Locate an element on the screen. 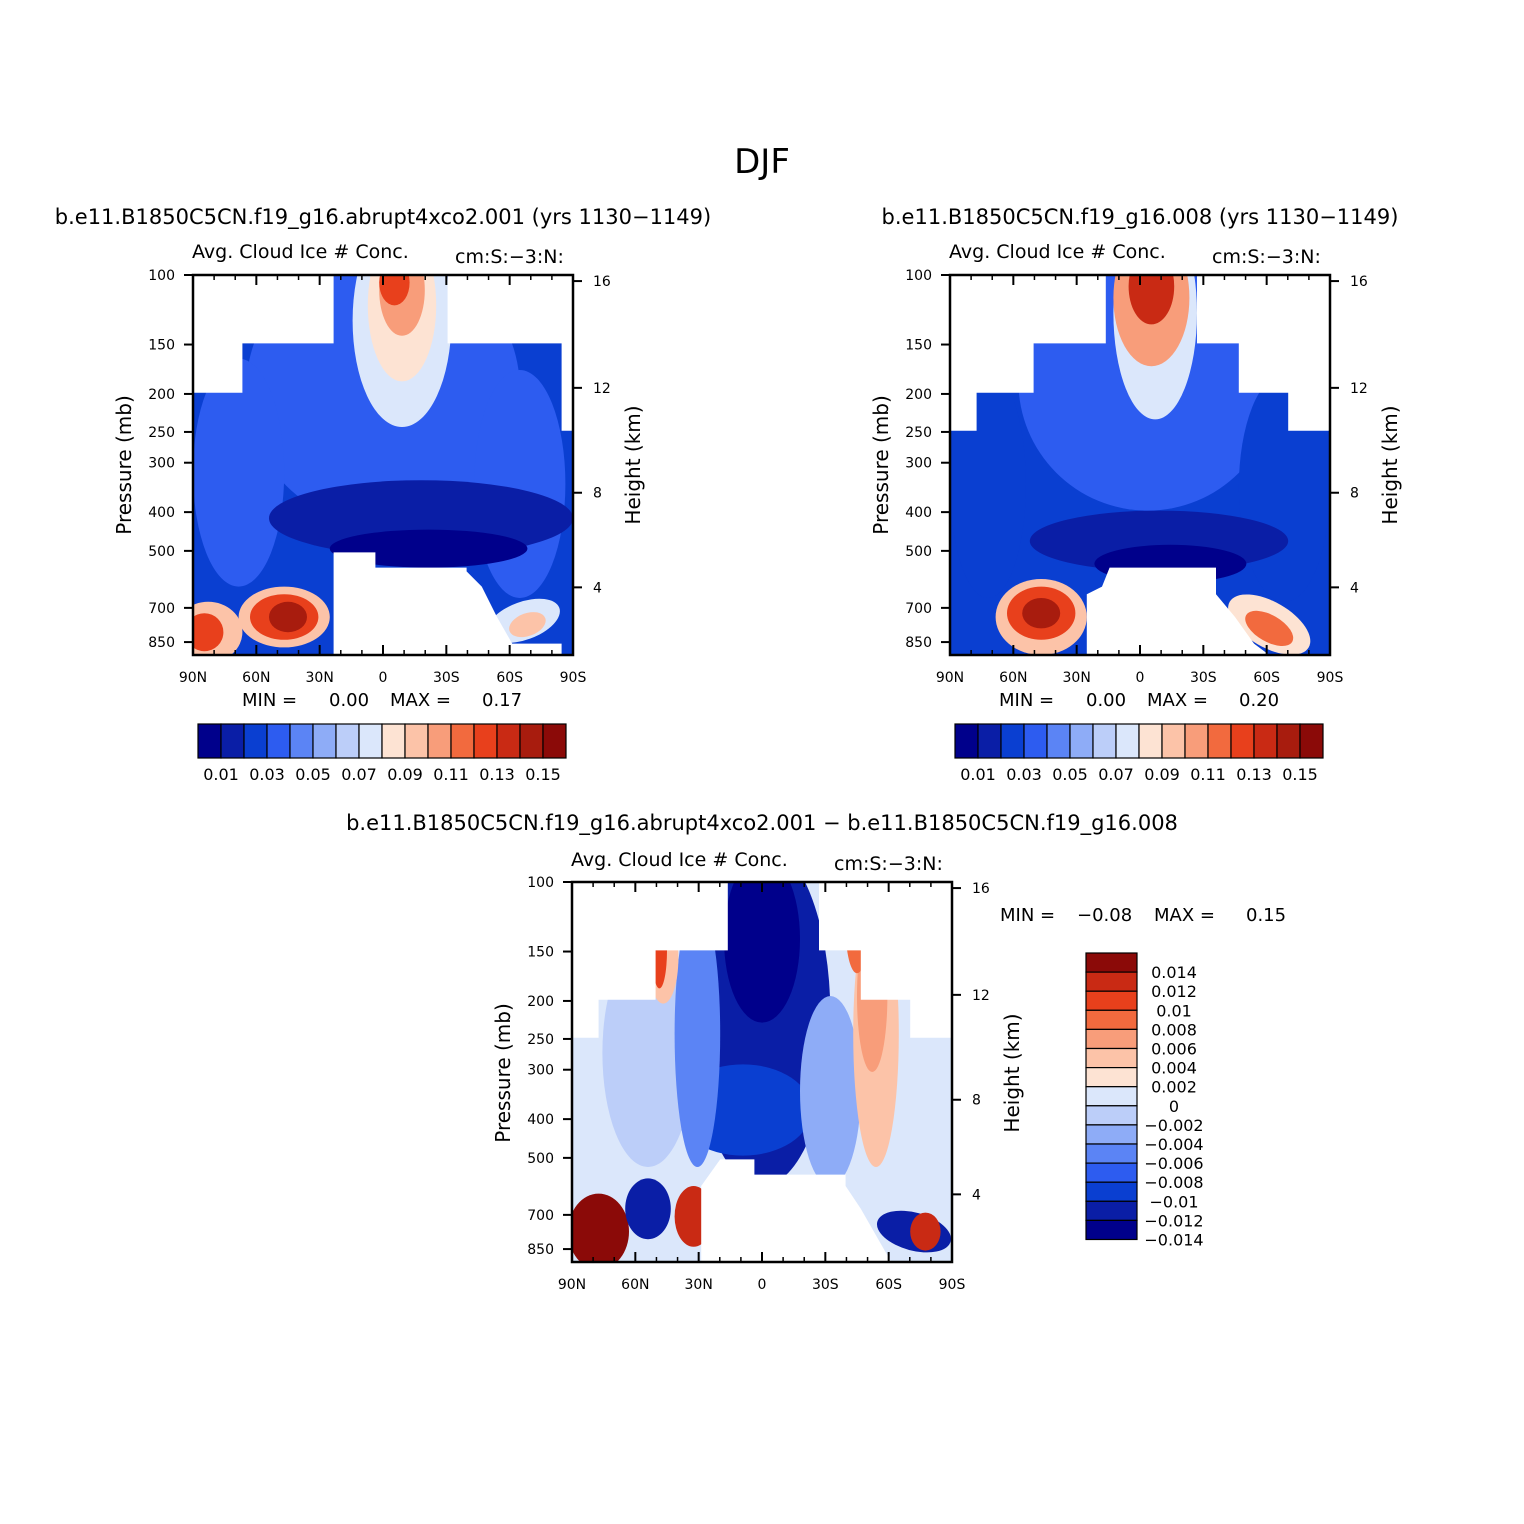 This screenshot has width=1524, height=1524. y2-tick-label: 16 is located at coordinates (1359, 282).